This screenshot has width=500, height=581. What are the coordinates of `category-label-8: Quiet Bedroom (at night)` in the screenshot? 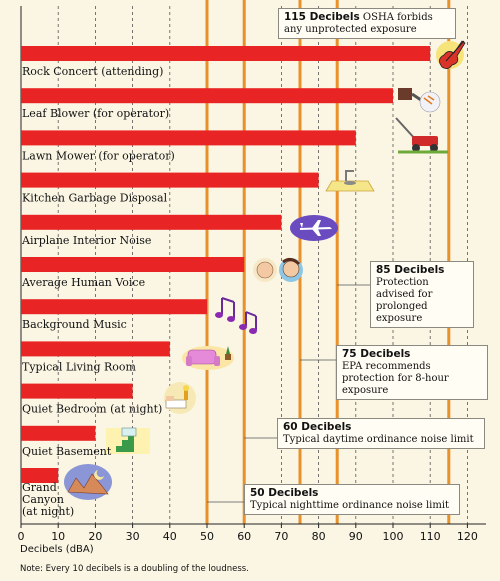 It's located at (92, 409).